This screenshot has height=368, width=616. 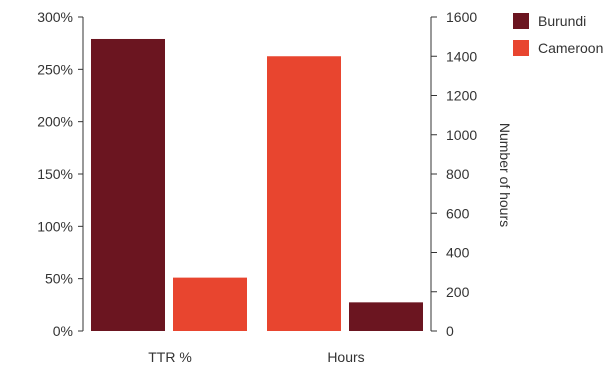 I want to click on right-tick-label: 800, so click(x=458, y=174).